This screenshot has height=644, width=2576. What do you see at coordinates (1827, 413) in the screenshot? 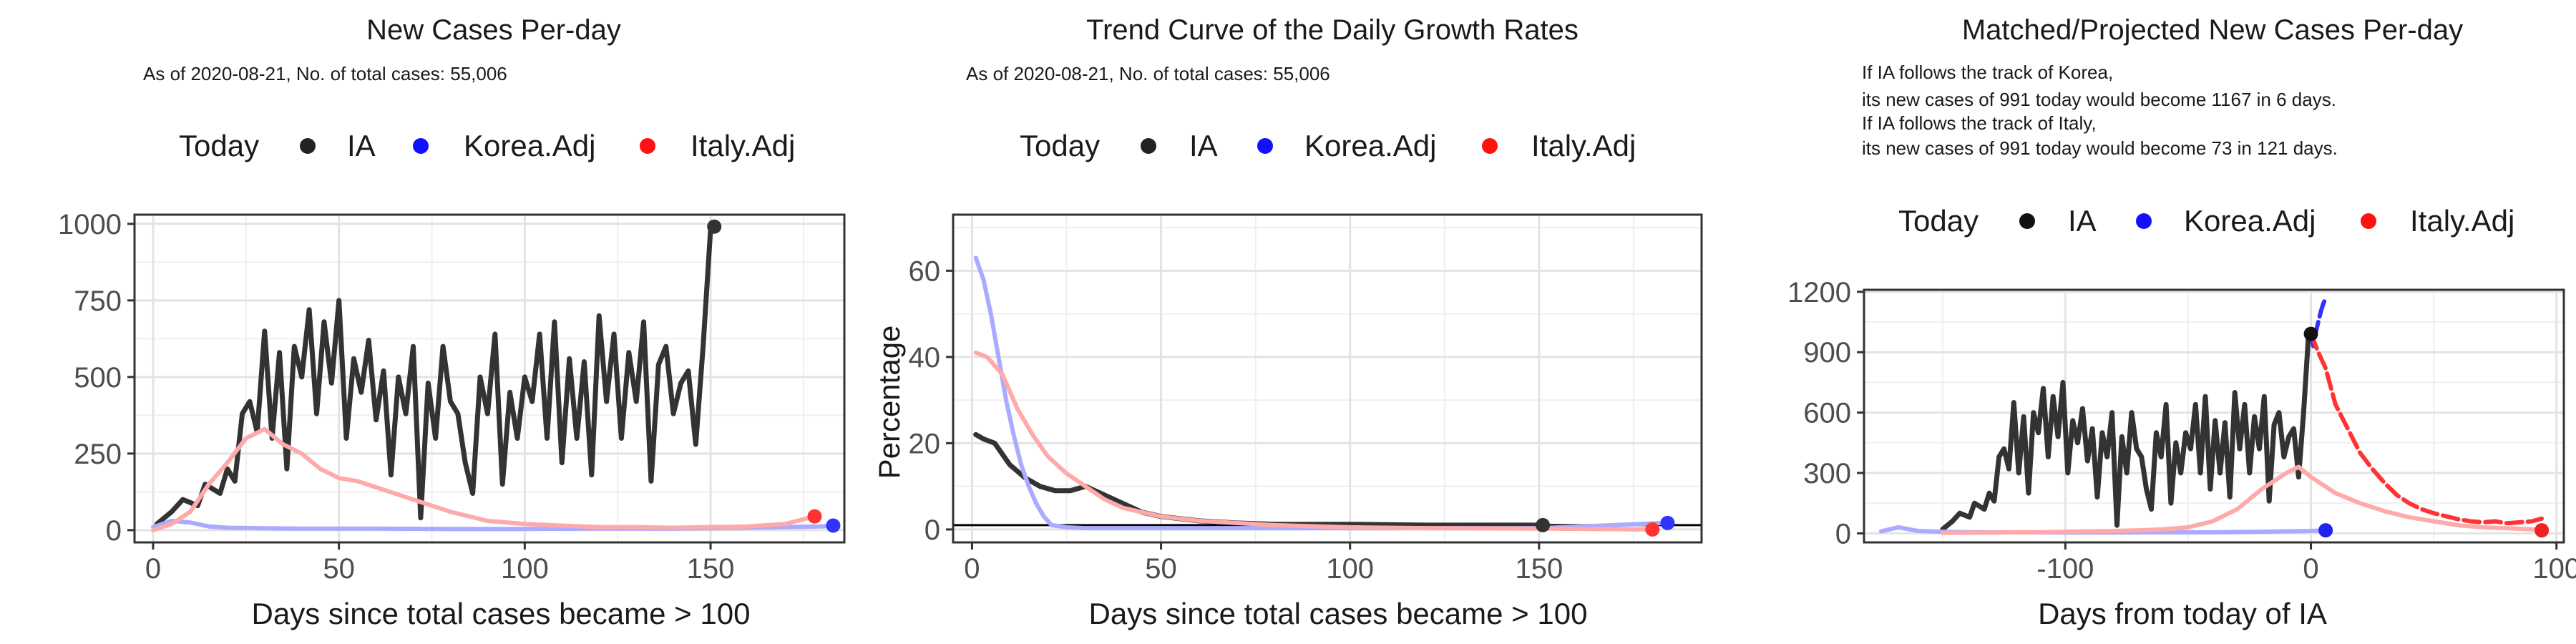
I see `y-tick-label: 600` at bounding box center [1827, 413].